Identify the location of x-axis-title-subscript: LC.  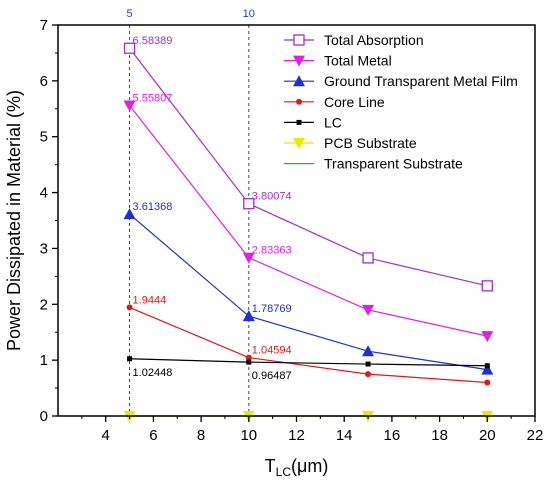
(284, 472).